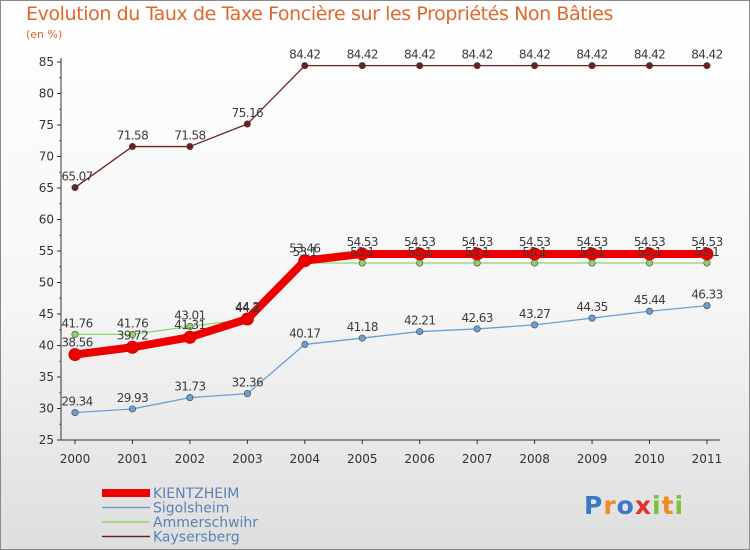 This screenshot has width=750, height=550. Describe the element at coordinates (46, 220) in the screenshot. I see `y-tick-label: 60` at that location.